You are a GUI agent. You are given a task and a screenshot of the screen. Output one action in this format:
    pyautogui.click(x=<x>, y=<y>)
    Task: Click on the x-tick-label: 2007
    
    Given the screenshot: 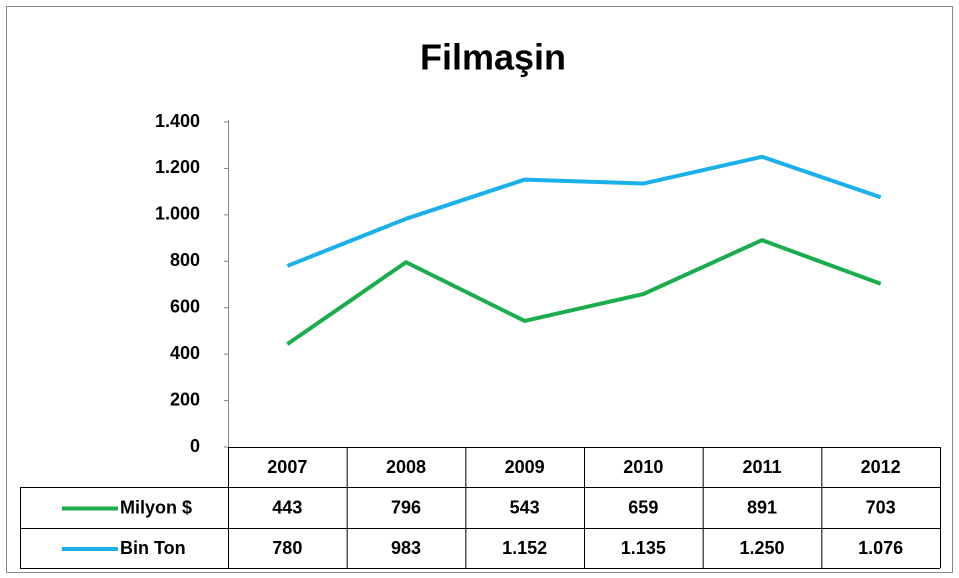 What is the action you would take?
    pyautogui.click(x=287, y=467)
    